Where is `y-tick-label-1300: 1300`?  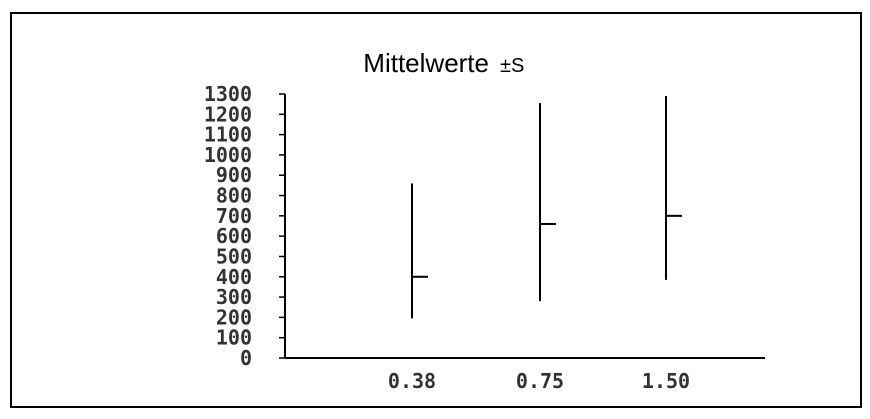
y-tick-label-1300: 1300 is located at coordinates (228, 94).